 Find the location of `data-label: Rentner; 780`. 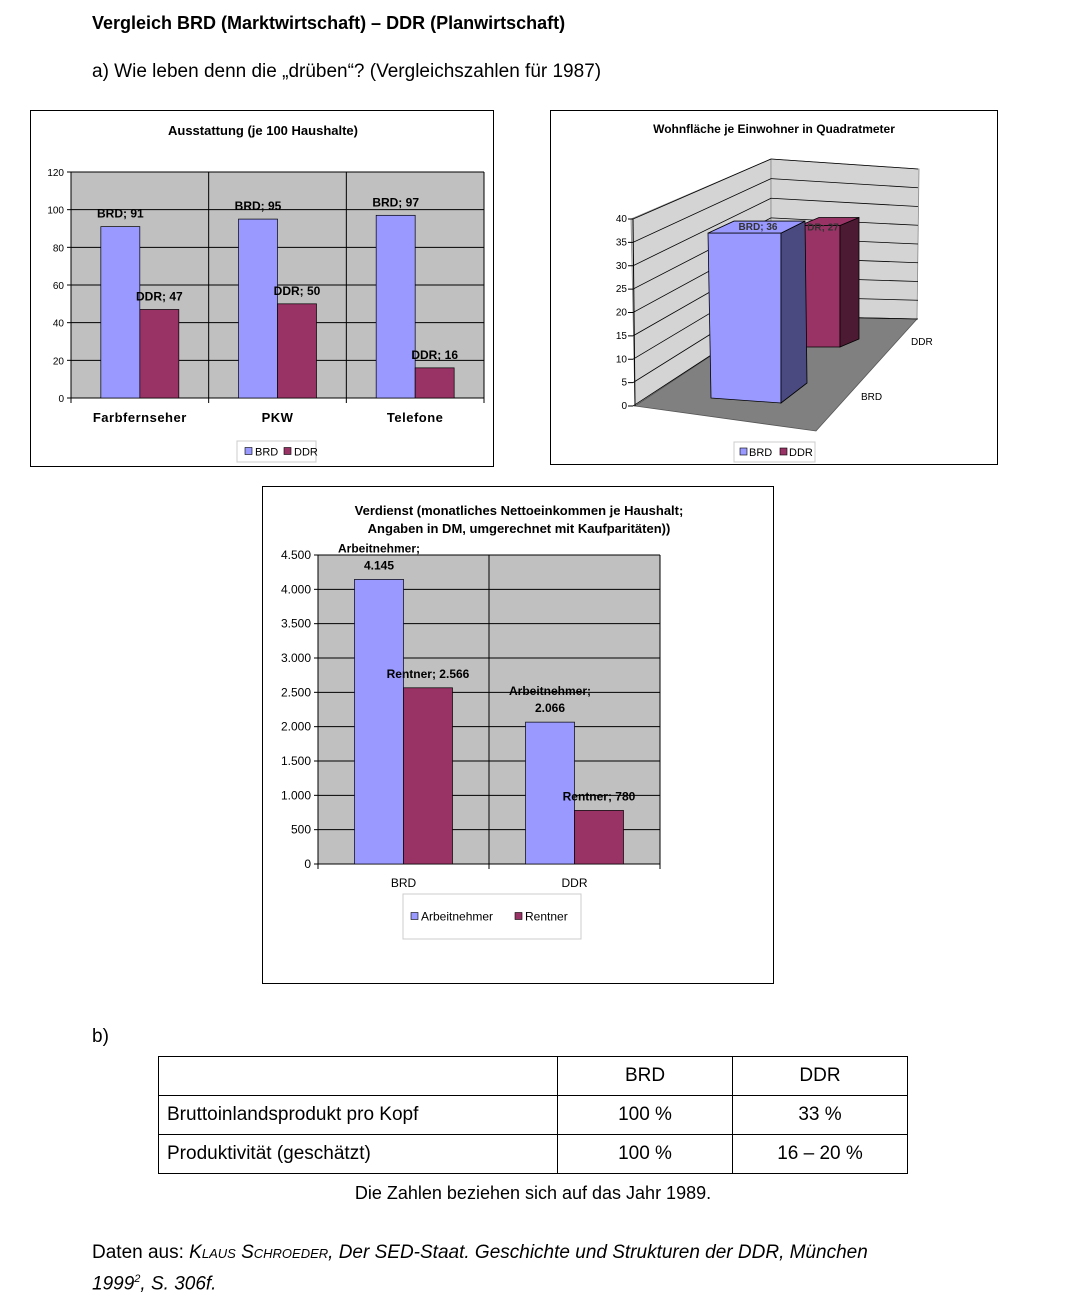

data-label: Rentner; 780 is located at coordinates (599, 796).